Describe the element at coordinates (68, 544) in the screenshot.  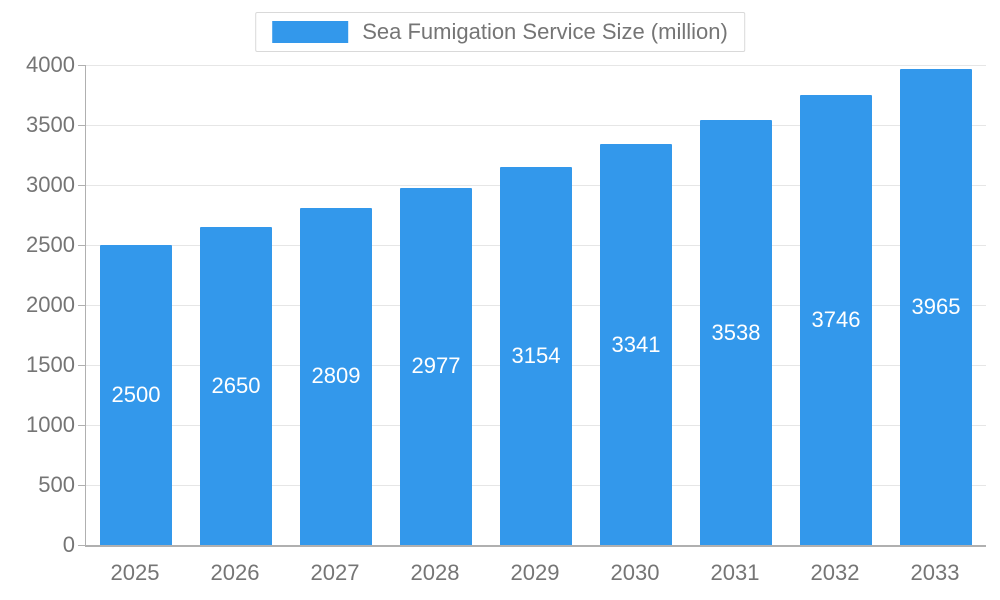
I see `y-tick-label: 0` at that location.